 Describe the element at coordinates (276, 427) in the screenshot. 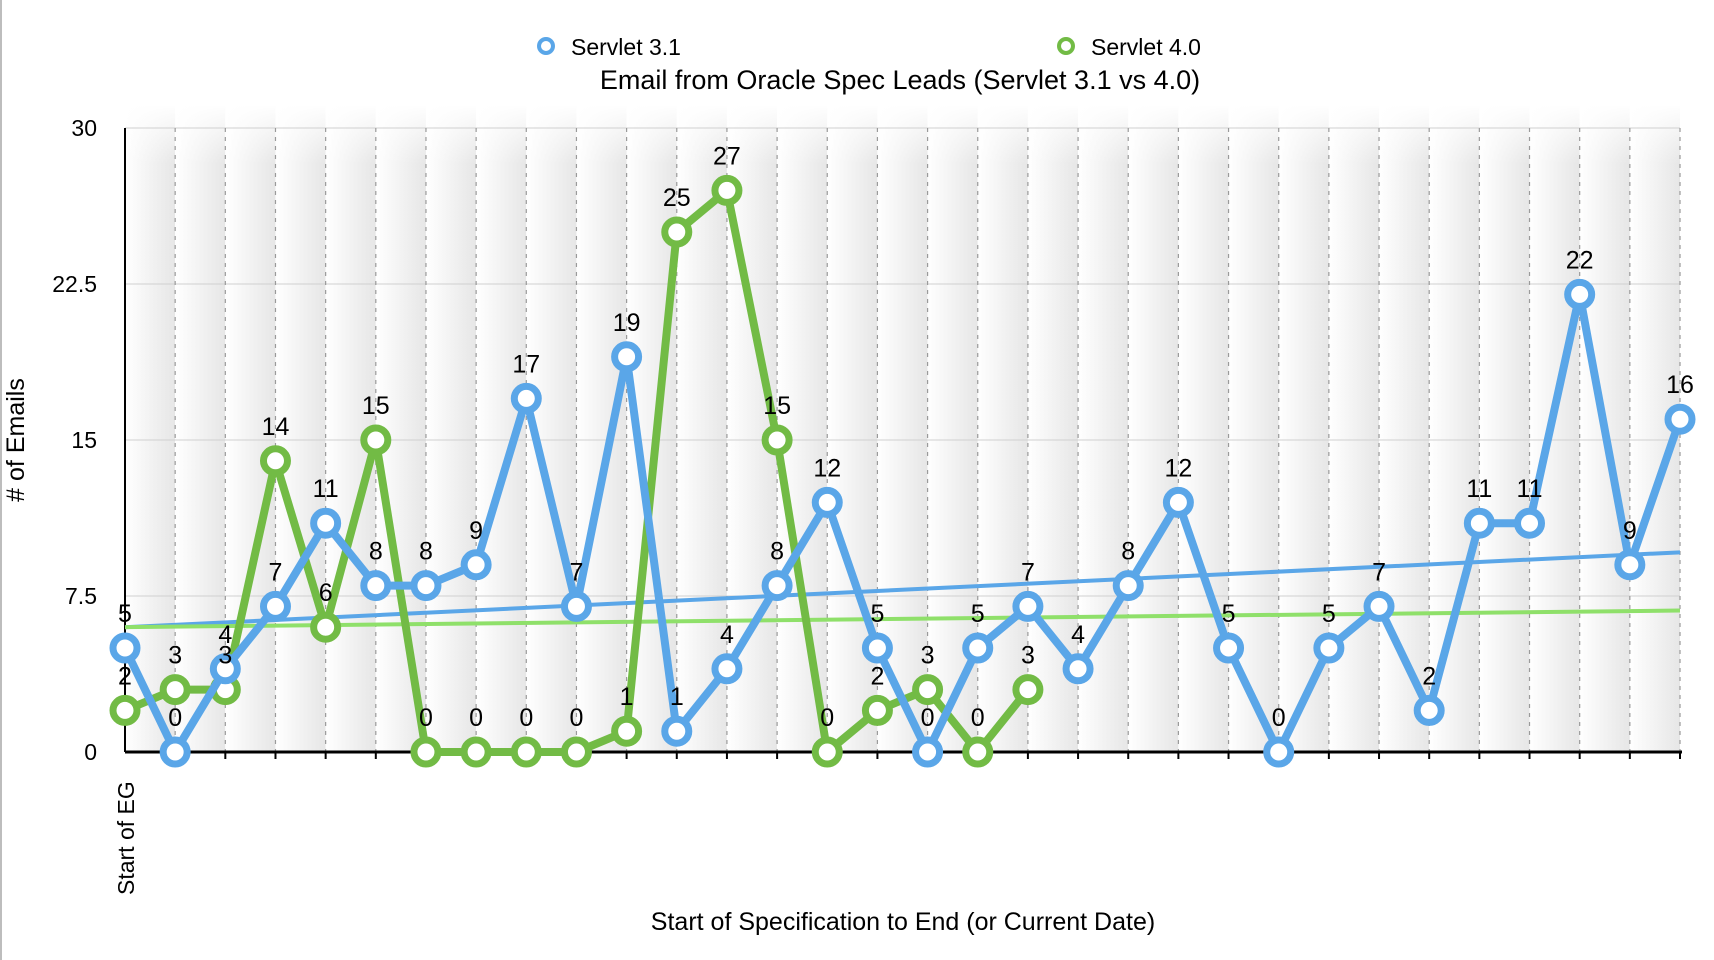

I see `data-label-series-1: 14` at that location.